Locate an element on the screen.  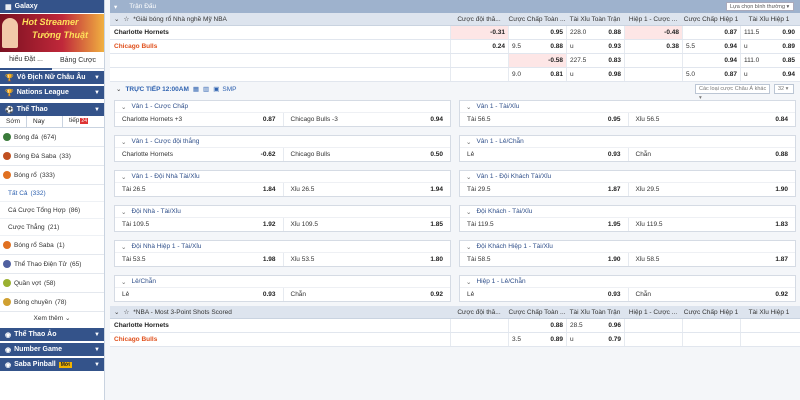
odds-cell: 3.5 0.89 is located at coordinates (537, 339).